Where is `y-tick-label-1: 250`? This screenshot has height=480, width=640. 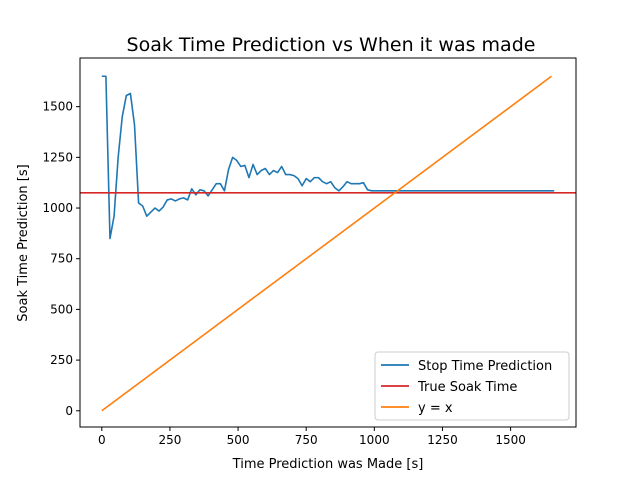 y-tick-label-1: 250 is located at coordinates (61, 360).